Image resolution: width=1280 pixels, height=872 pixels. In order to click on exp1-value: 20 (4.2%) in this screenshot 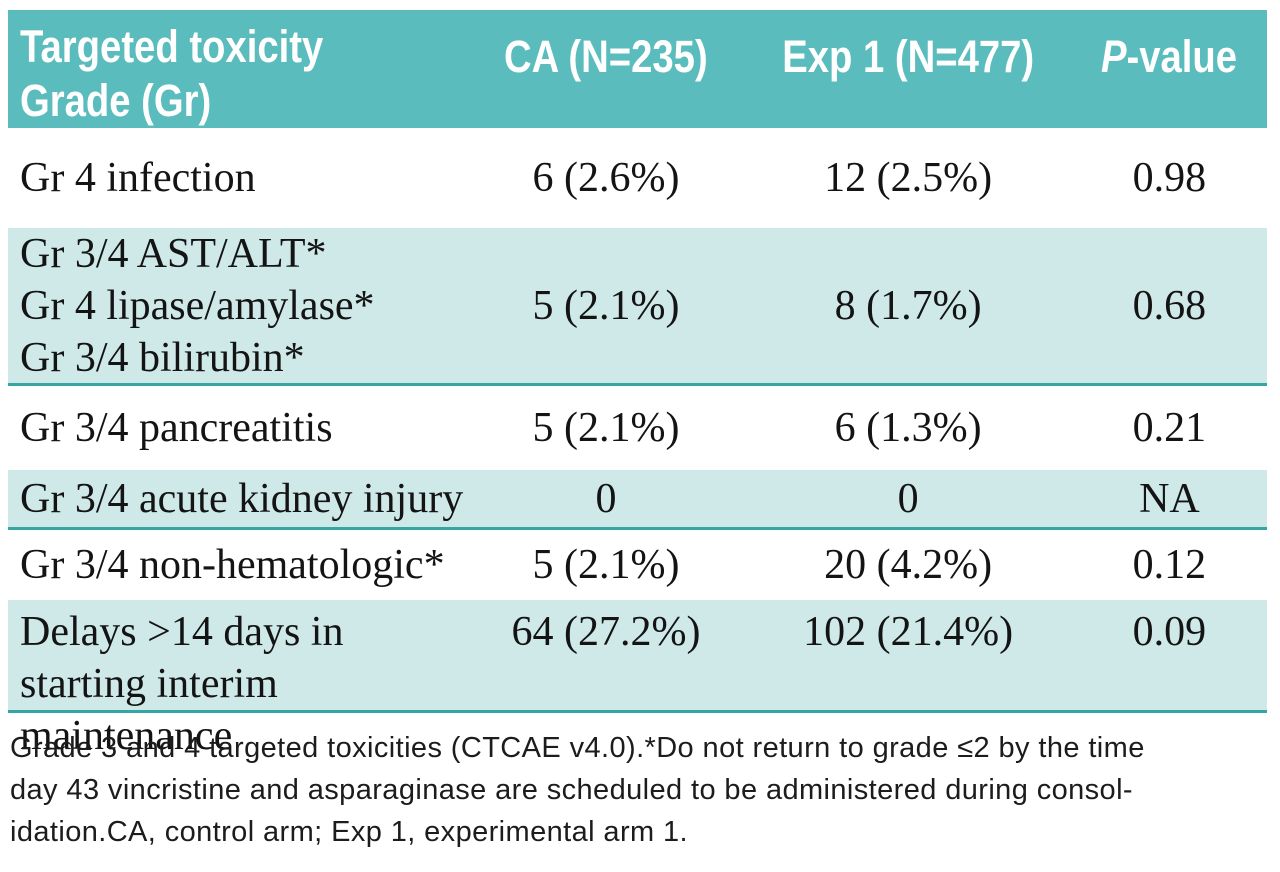, I will do `click(908, 565)`.